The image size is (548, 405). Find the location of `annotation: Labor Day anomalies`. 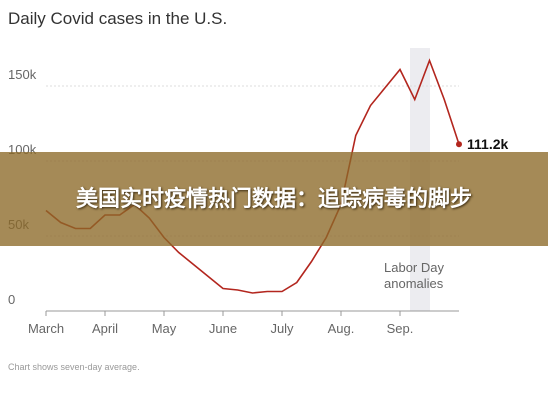

annotation: Labor Day anomalies is located at coordinates (414, 275).